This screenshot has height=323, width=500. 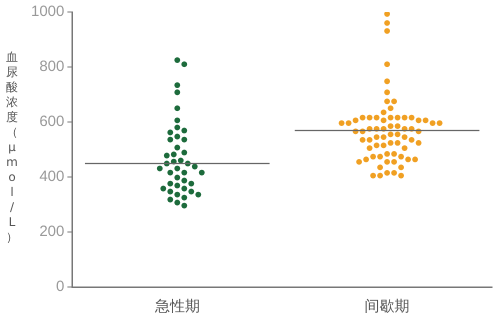 I want to click on y-tick-label: 200, so click(x=51, y=231).